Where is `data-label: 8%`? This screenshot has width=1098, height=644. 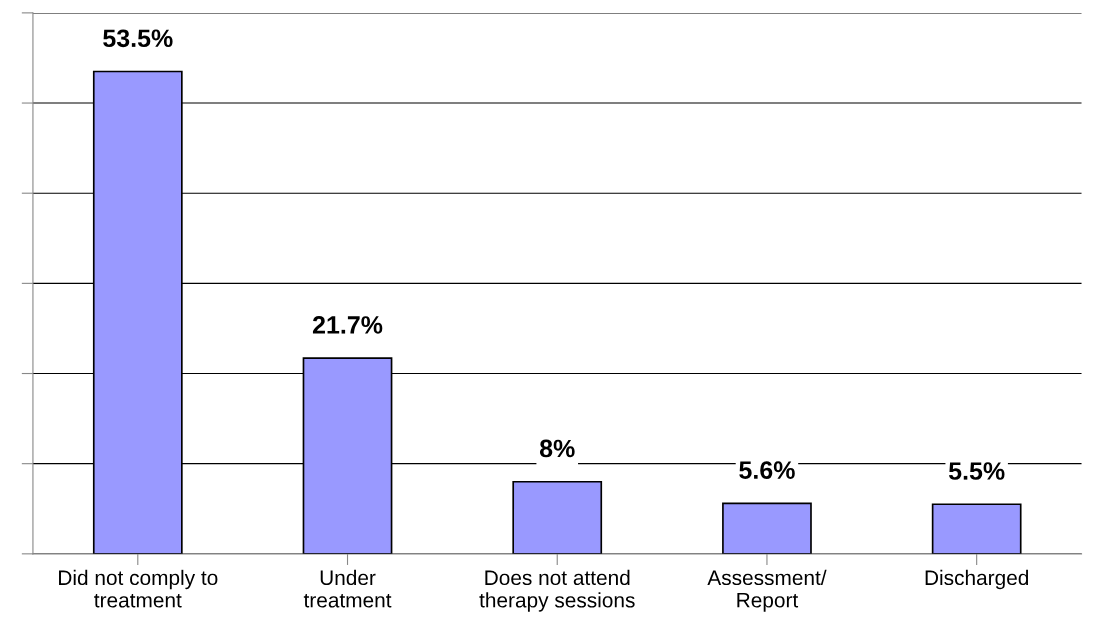
data-label: 8% is located at coordinates (557, 448).